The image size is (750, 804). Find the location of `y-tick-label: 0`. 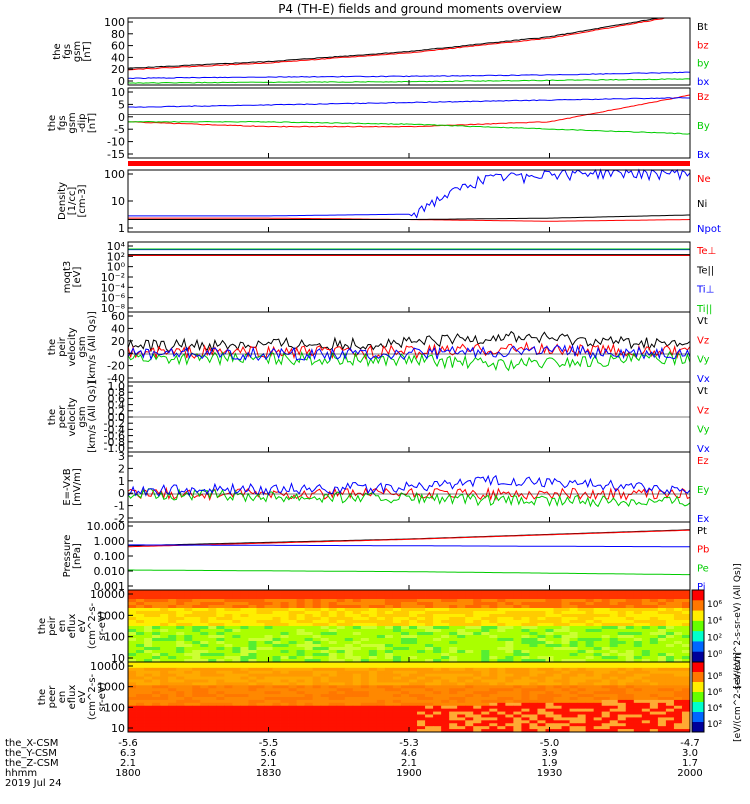

y-tick-label: 0 is located at coordinates (121, 493).